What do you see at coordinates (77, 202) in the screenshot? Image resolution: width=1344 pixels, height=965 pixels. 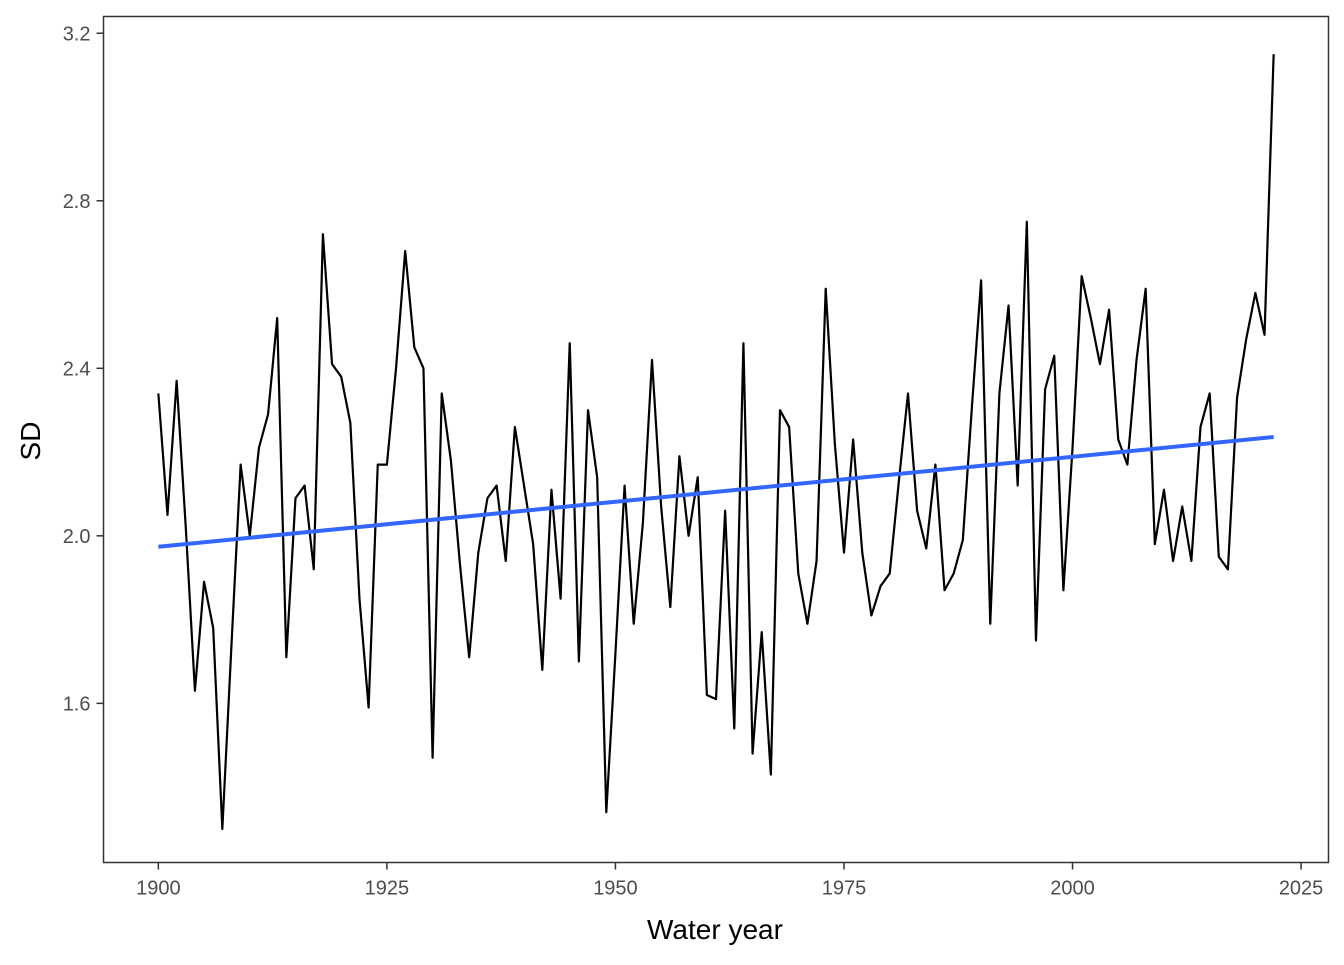 I see `y-tick-label: 2.8` at bounding box center [77, 202].